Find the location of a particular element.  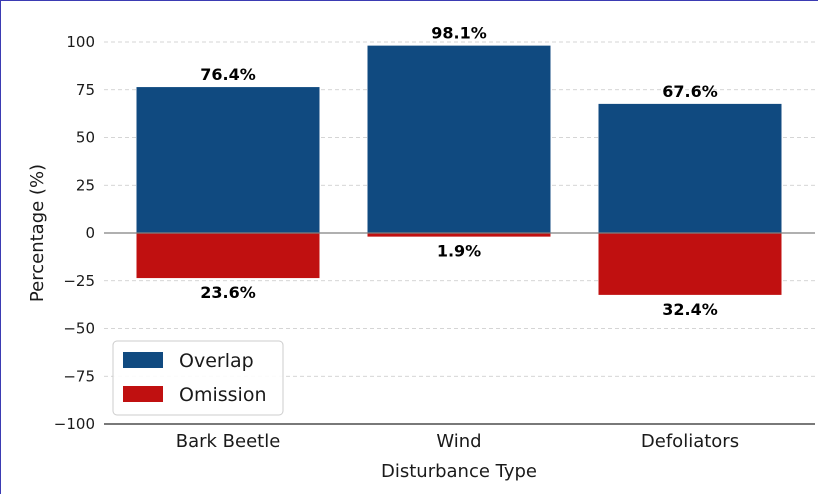

x-axis-title: Disturbance Type is located at coordinates (459, 471).